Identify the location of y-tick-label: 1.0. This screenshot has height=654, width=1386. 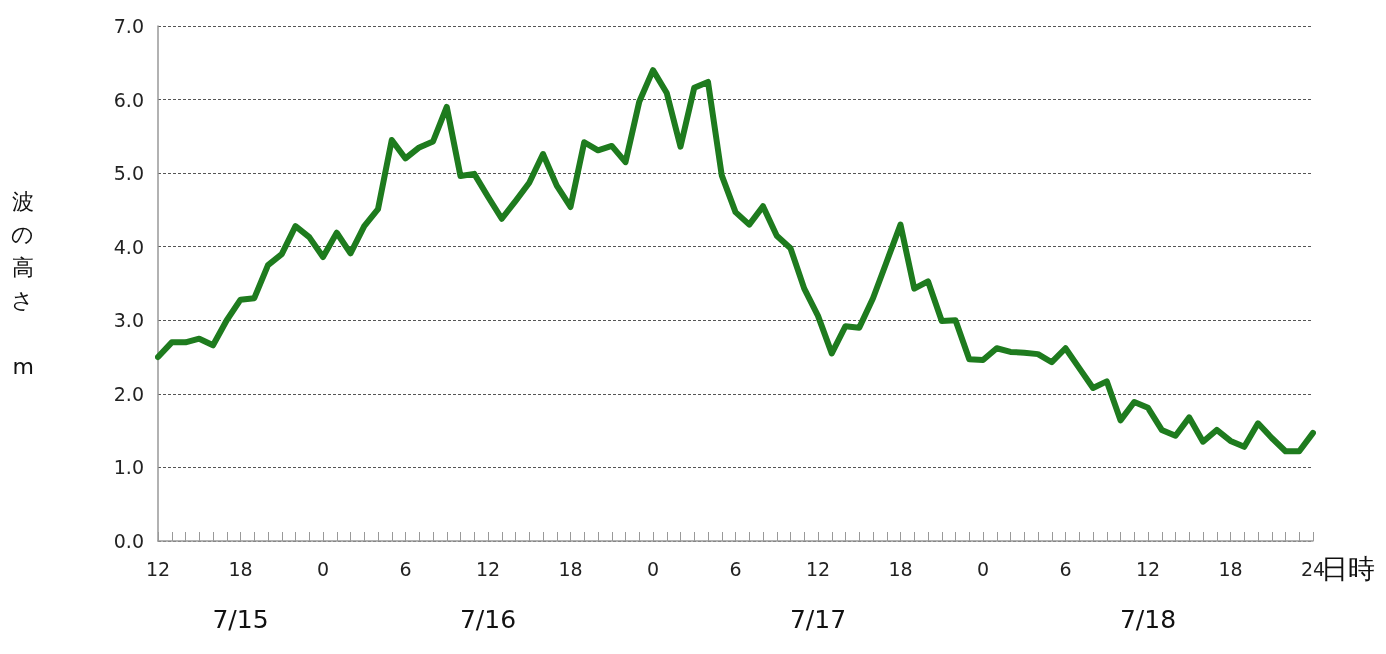
(128, 467).